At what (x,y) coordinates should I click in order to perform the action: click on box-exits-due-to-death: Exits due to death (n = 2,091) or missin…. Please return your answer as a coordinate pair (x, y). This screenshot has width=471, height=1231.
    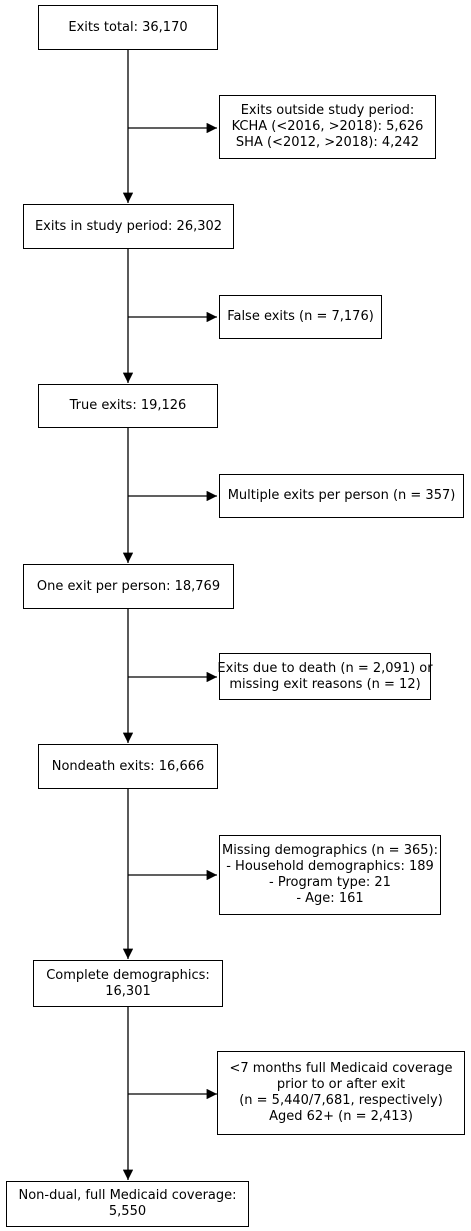
    Looking at the image, I should click on (325, 676).